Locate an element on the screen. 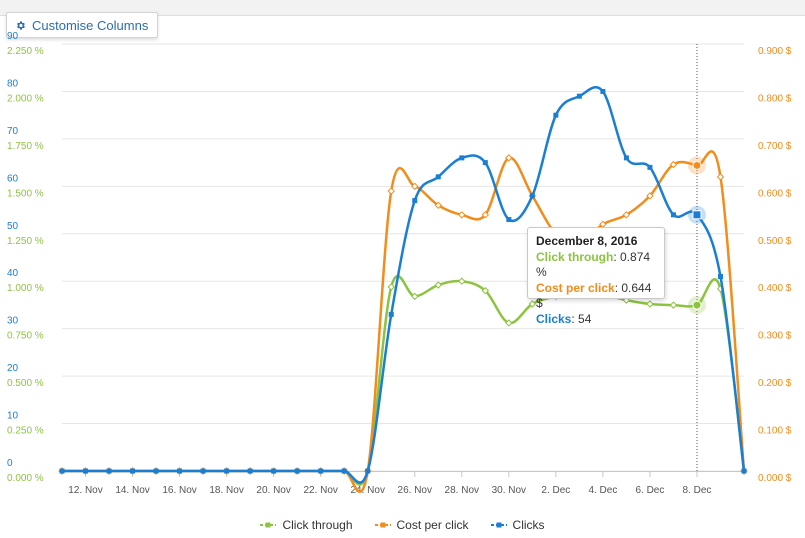  y-tick-label-click-through: 1.500 % is located at coordinates (25, 193).